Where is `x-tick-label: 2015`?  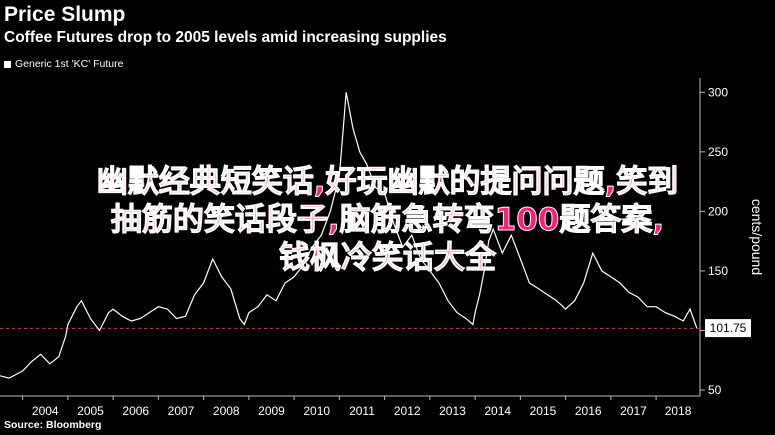
x-tick-label: 2015 is located at coordinates (543, 411).